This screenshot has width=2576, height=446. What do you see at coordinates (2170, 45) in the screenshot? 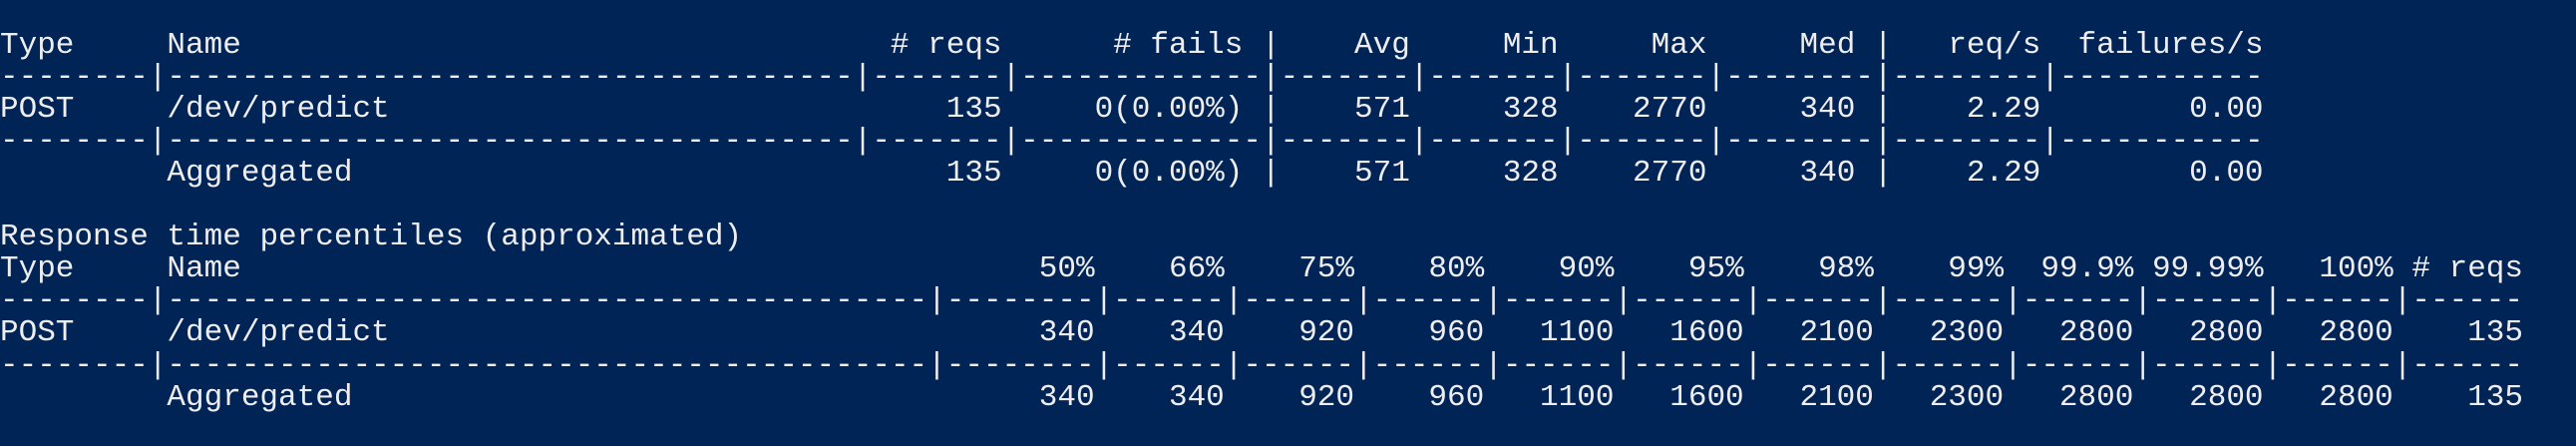
I see `cell: failures/s` at bounding box center [2170, 45].